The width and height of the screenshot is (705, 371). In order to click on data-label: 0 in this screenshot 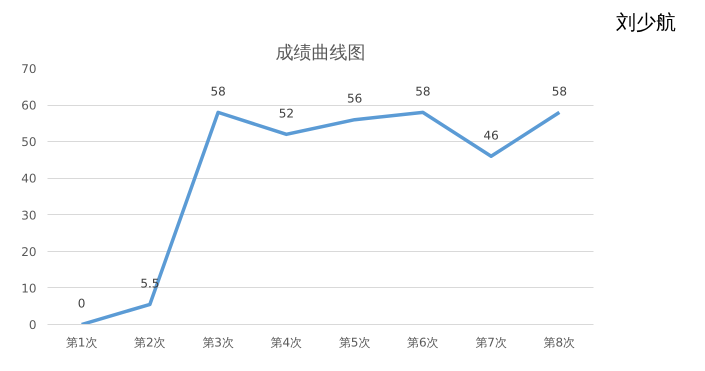, I will do `click(82, 303)`.